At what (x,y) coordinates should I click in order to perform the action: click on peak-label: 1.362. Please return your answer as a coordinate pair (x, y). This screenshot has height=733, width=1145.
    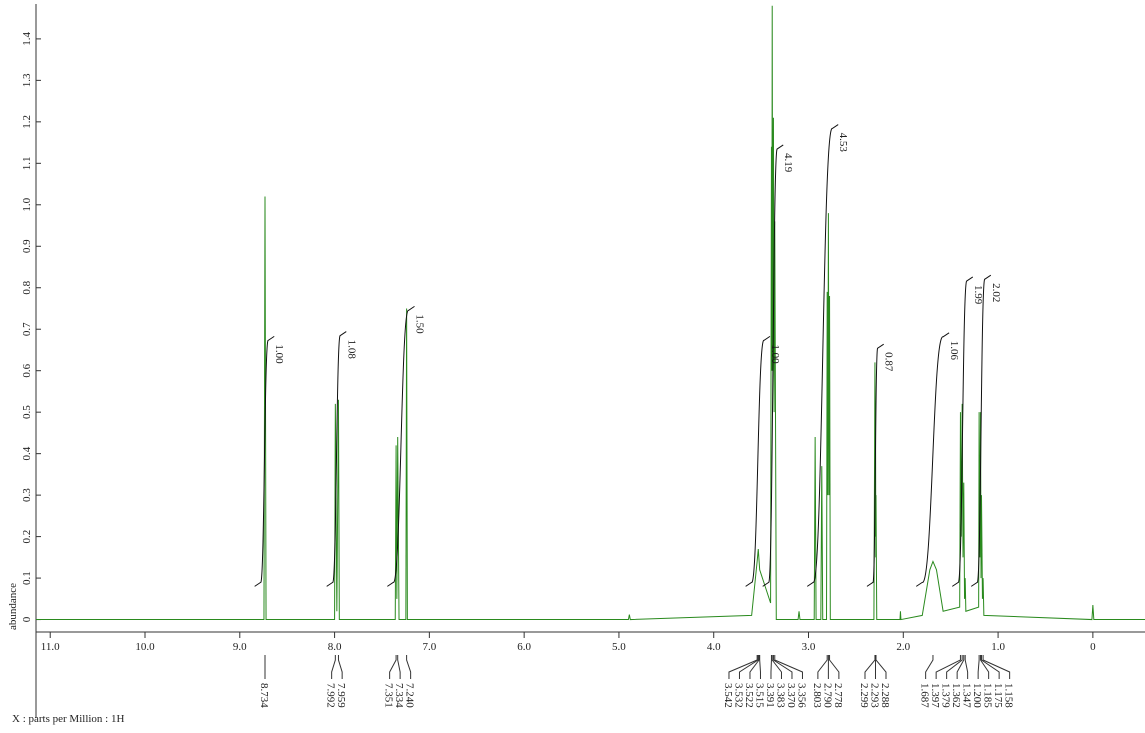
    Looking at the image, I should click on (956, 695).